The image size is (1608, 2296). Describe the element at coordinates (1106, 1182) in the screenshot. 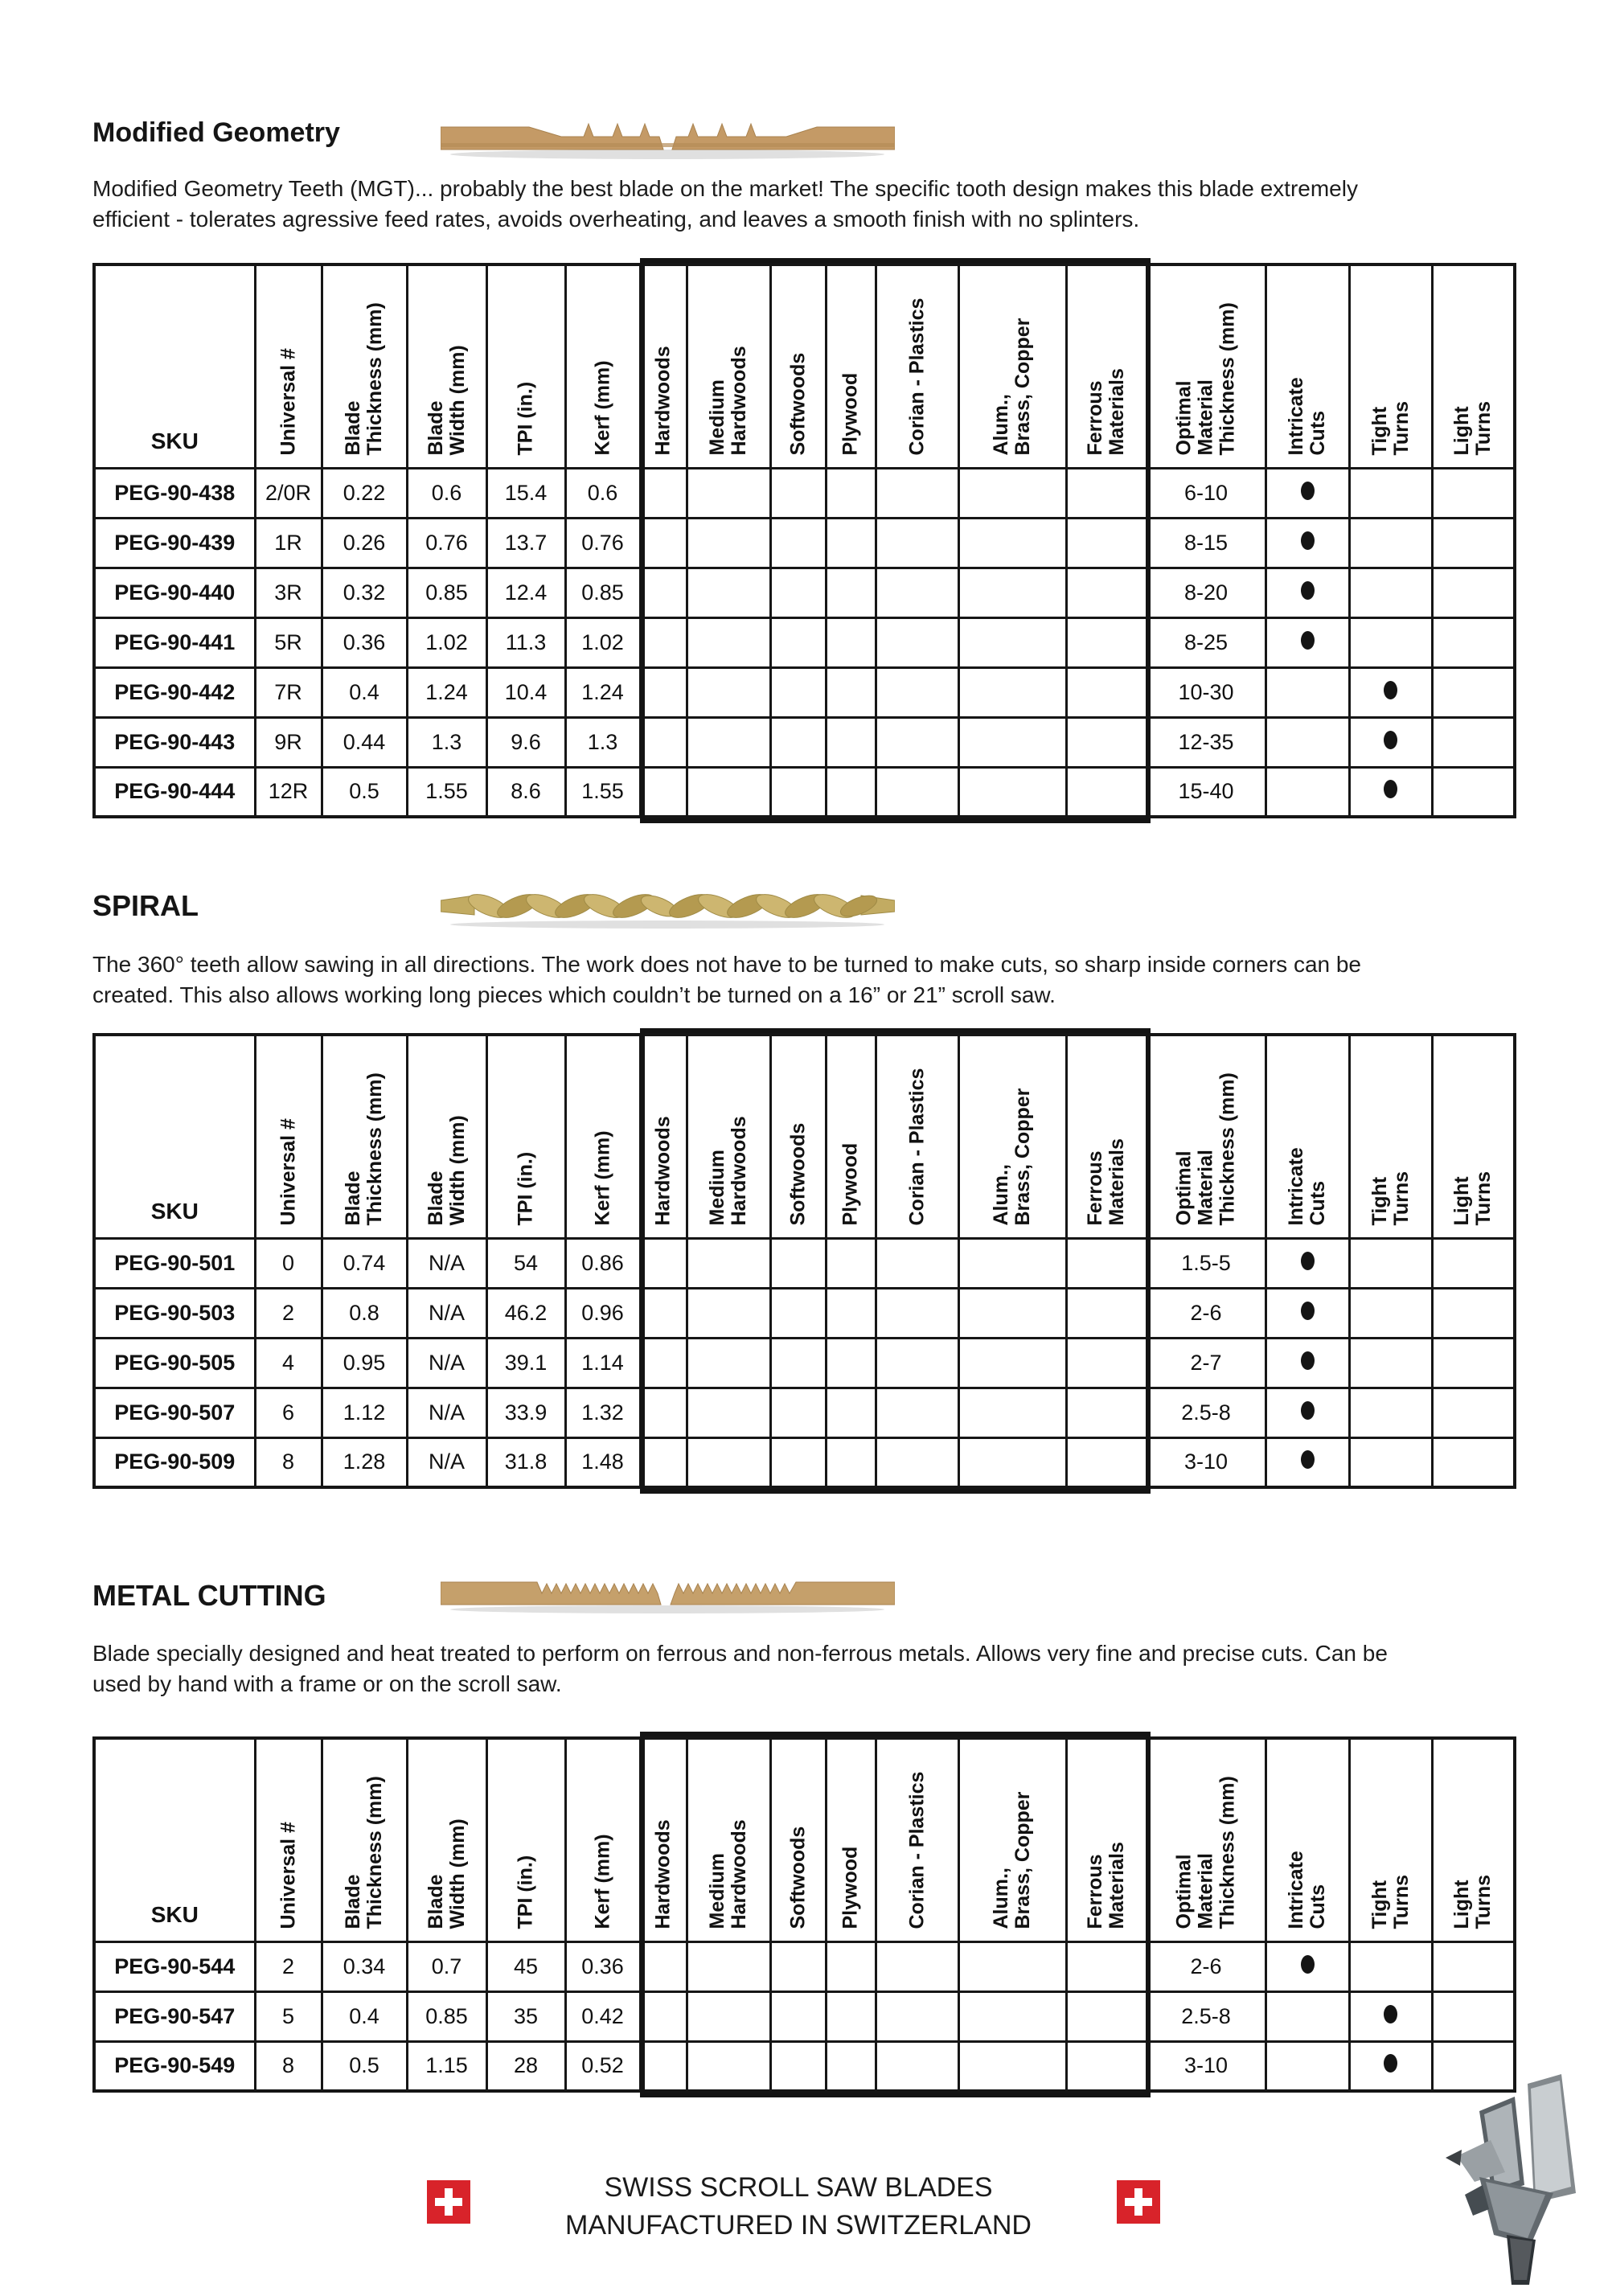

I see `column-header-label: Ferrous Materials` at that location.